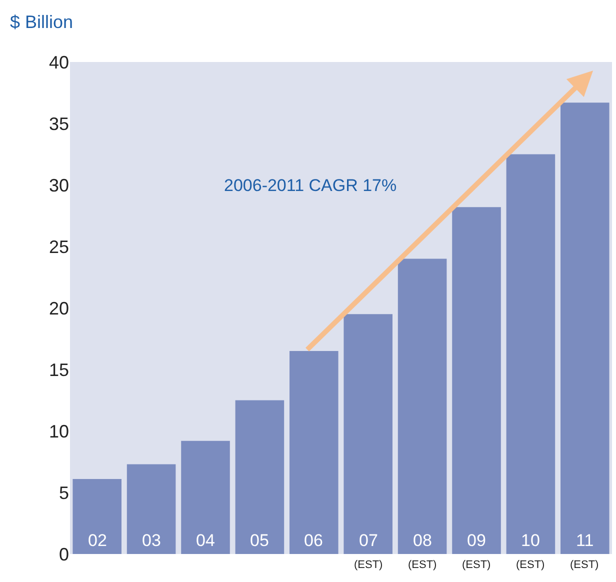 Image resolution: width=616 pixels, height=582 pixels. What do you see at coordinates (584, 551) in the screenshot?
I see `x-tick-label: 11 (EST)` at bounding box center [584, 551].